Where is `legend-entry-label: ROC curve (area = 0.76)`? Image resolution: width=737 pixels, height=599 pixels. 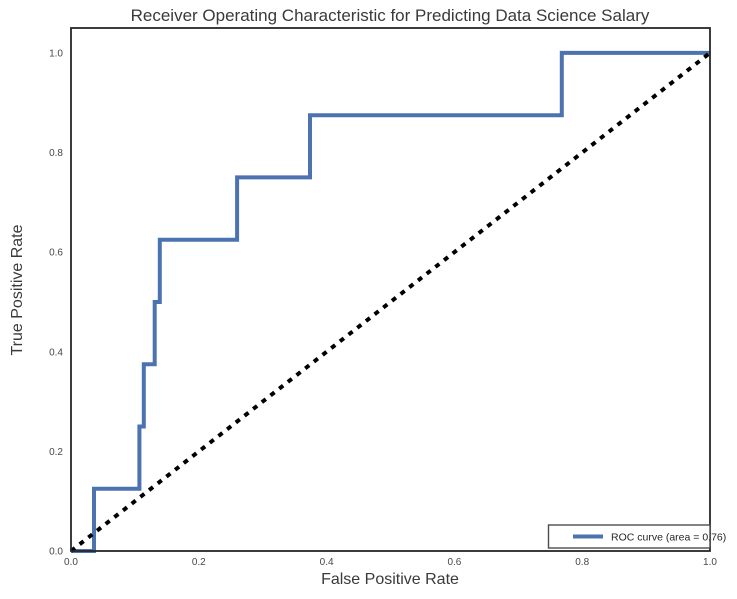 legend-entry-label: ROC curve (area = 0.76) is located at coordinates (668, 538).